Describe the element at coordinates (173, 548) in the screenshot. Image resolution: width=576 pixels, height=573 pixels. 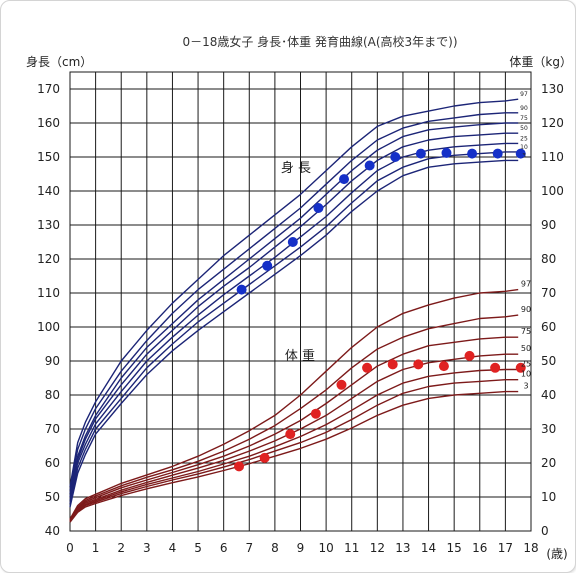
I see `x-tick-label: 4` at that location.